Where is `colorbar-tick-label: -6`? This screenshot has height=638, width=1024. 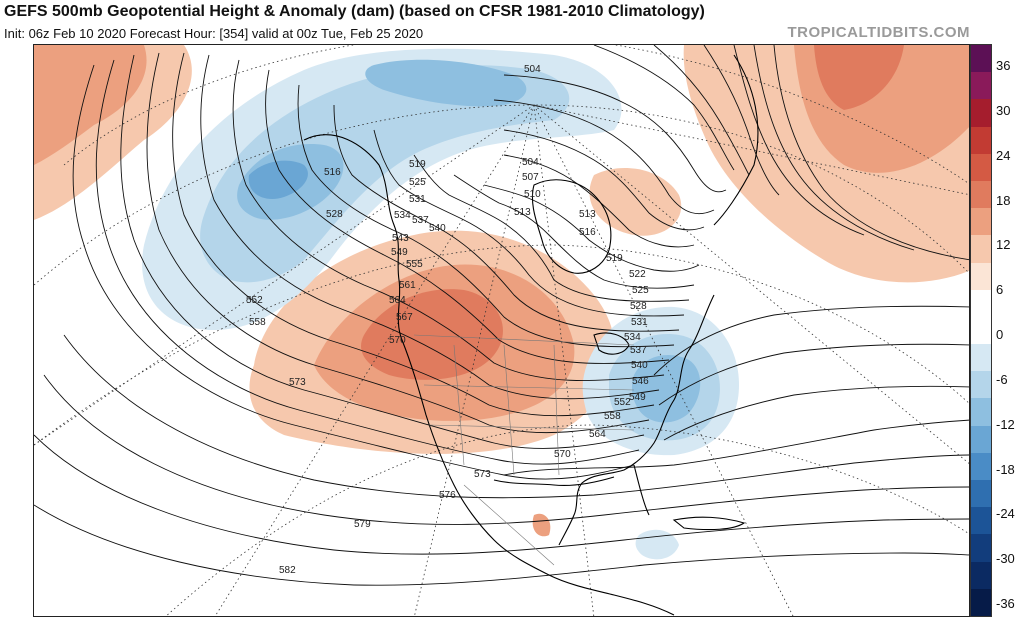 colorbar-tick-label: -6 is located at coordinates (1002, 379).